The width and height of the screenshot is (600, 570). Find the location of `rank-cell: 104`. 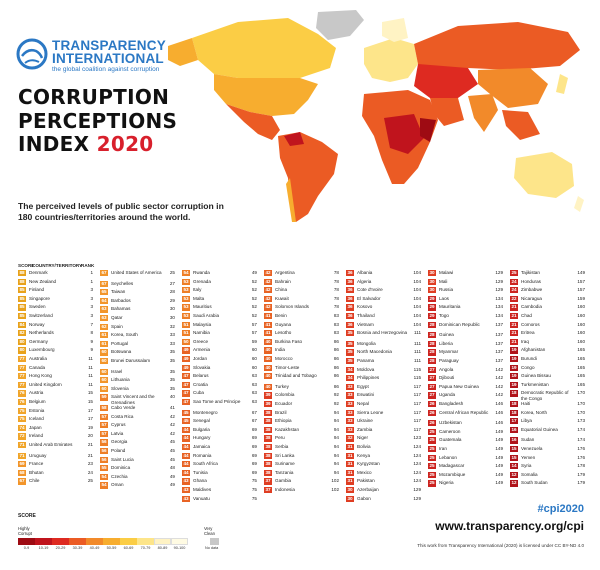

rank-cell: 104 is located at coordinates (417, 315).